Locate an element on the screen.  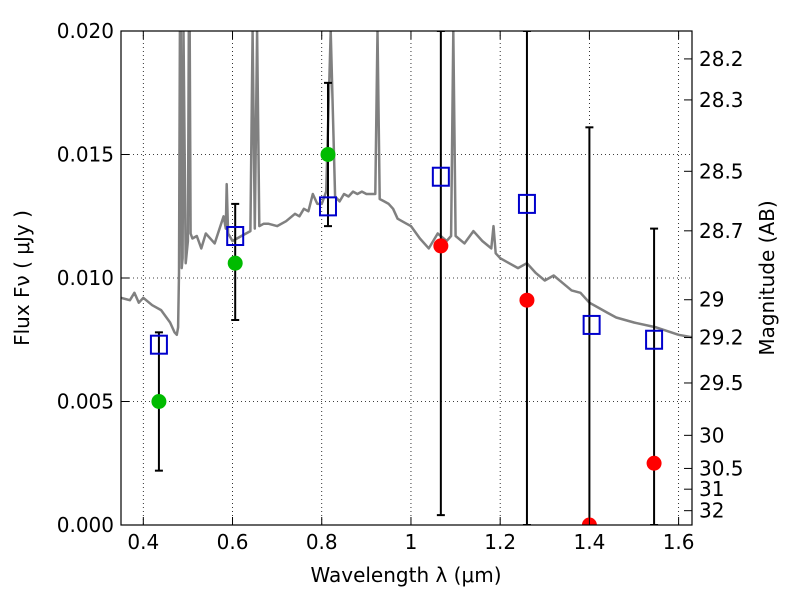
x-tick-label-0: 0.4 is located at coordinates (143, 542).